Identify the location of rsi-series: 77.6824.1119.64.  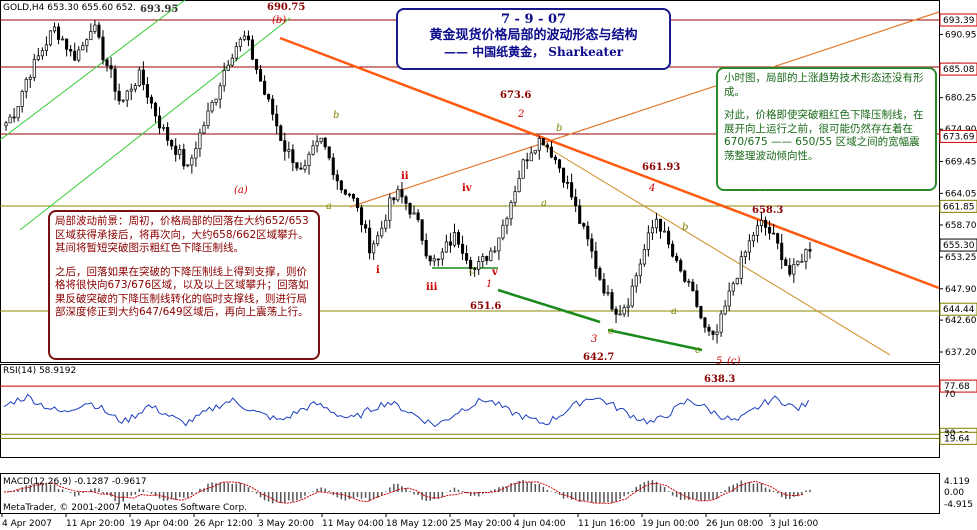
(488, 412).